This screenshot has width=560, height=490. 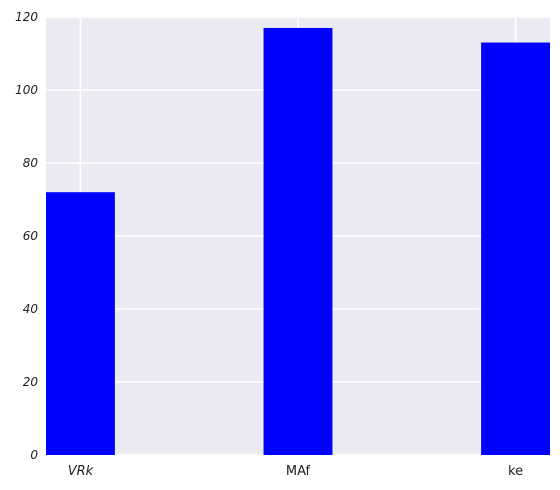 I want to click on y-tick-label: 100, so click(x=26, y=90).